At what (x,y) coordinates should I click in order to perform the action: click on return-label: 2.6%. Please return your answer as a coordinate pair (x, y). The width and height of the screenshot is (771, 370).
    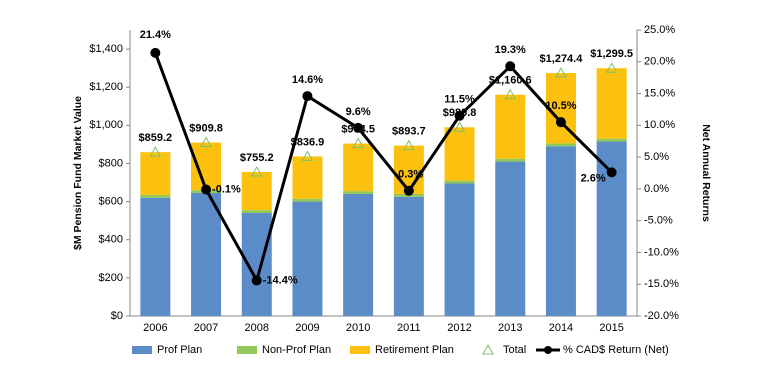
    Looking at the image, I should click on (593, 178).